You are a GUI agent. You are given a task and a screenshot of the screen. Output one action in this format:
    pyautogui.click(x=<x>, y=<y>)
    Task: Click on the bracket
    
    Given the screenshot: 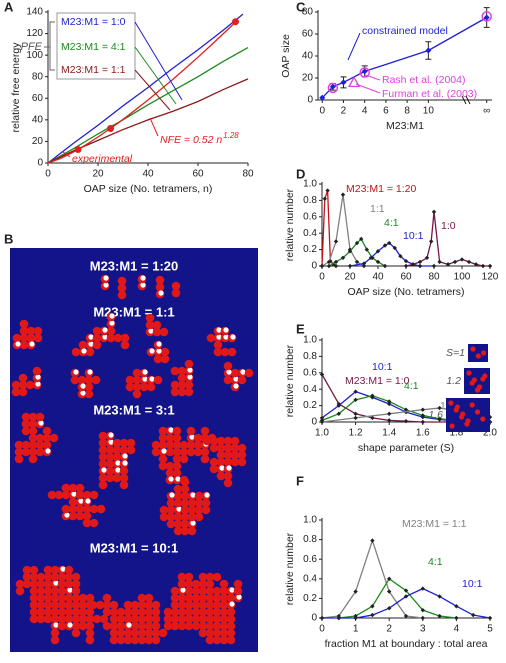 What is the action you would take?
    pyautogui.click(x=49, y=46)
    